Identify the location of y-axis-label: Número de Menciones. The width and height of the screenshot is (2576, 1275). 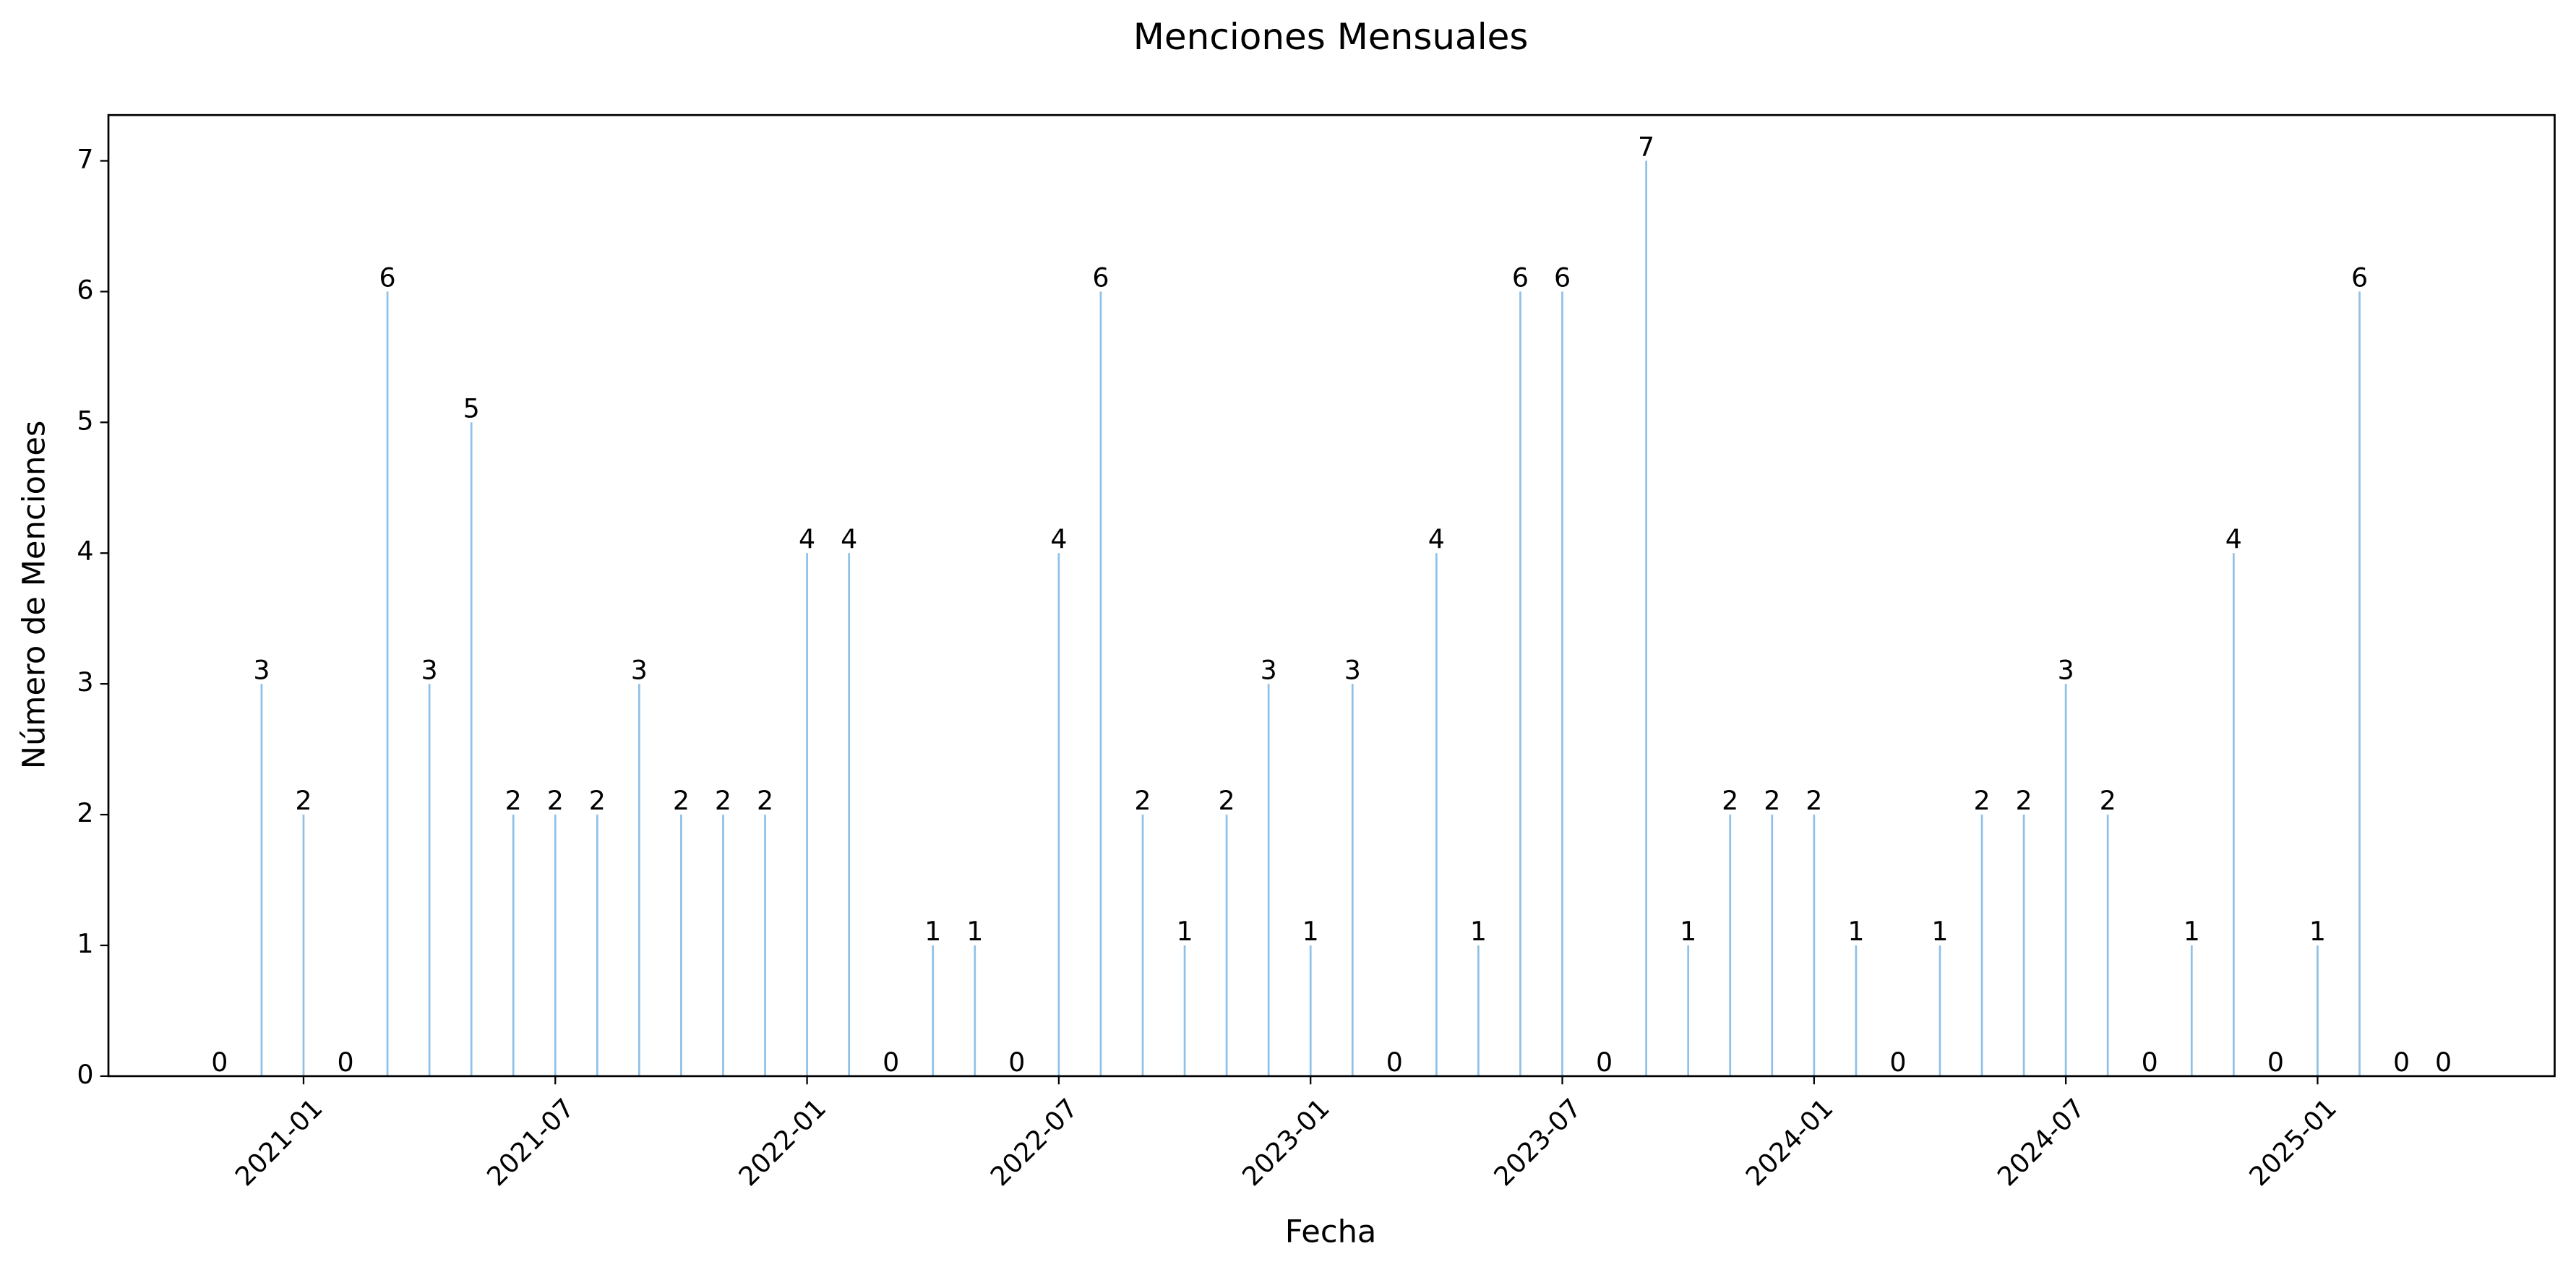
(35, 595).